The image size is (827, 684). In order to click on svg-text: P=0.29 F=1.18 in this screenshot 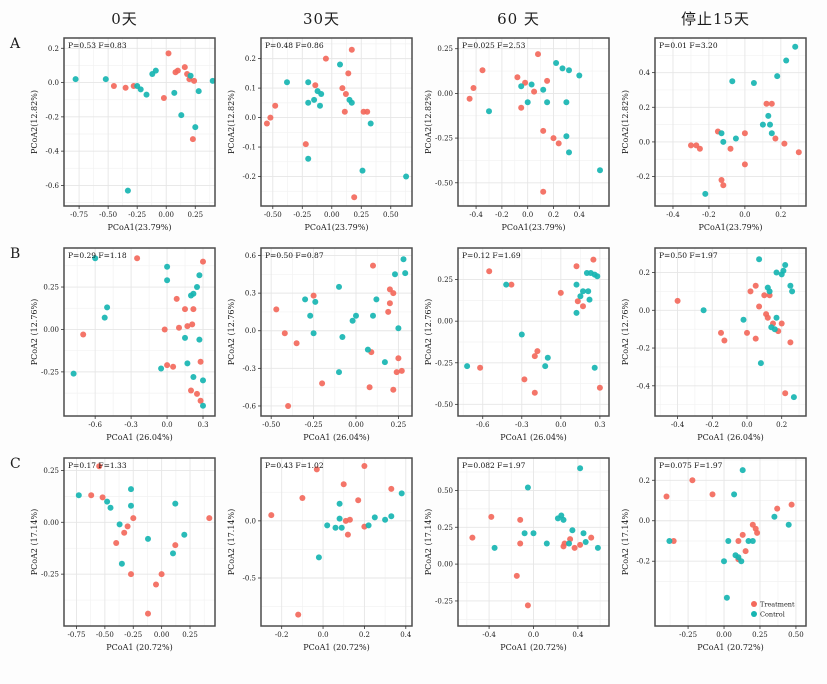, I will do `click(97, 255)`.